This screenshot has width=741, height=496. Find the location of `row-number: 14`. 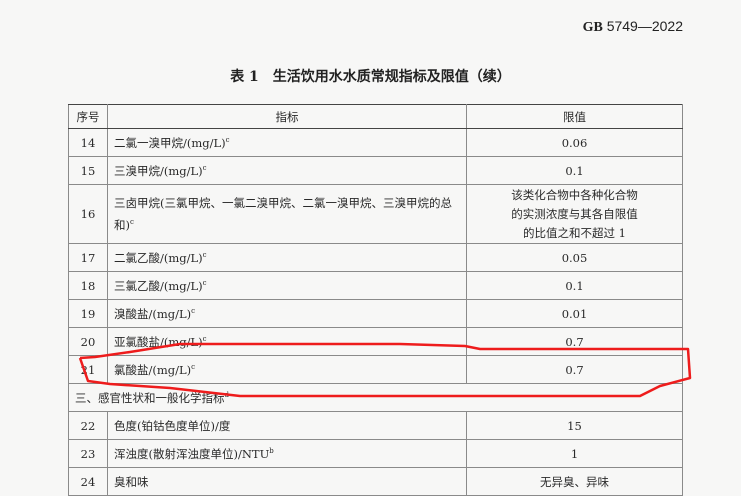

row-number: 14 is located at coordinates (88, 142).